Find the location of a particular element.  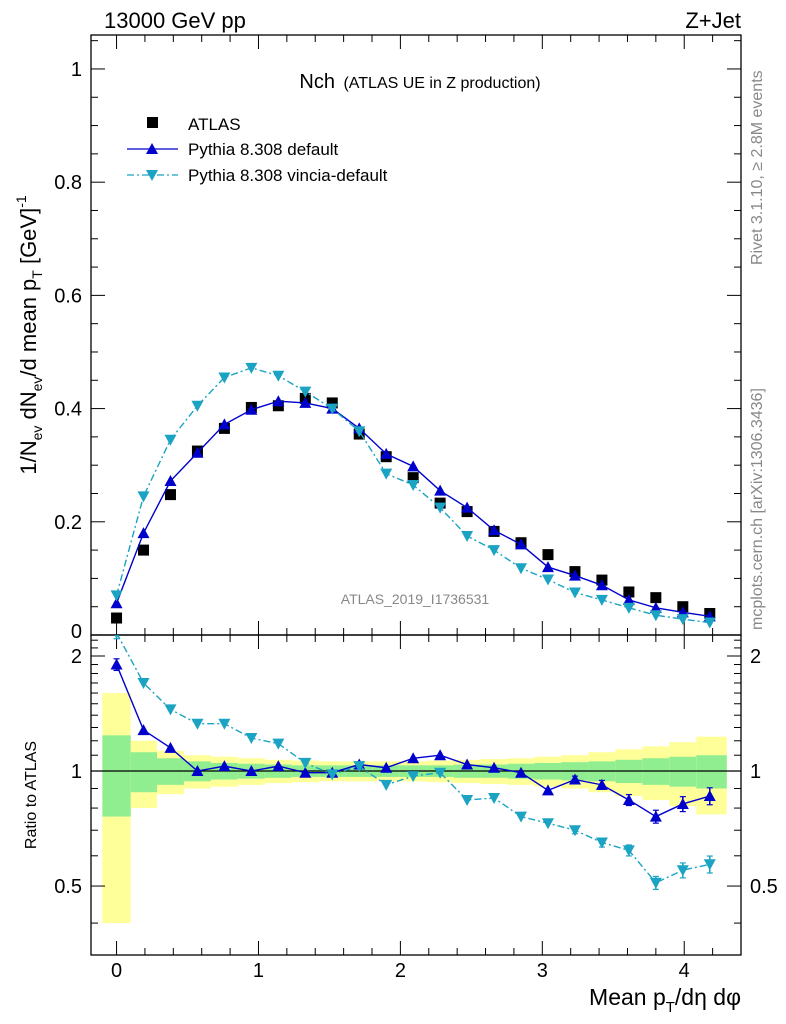

x-tick-label-0: 0 is located at coordinates (116, 971).